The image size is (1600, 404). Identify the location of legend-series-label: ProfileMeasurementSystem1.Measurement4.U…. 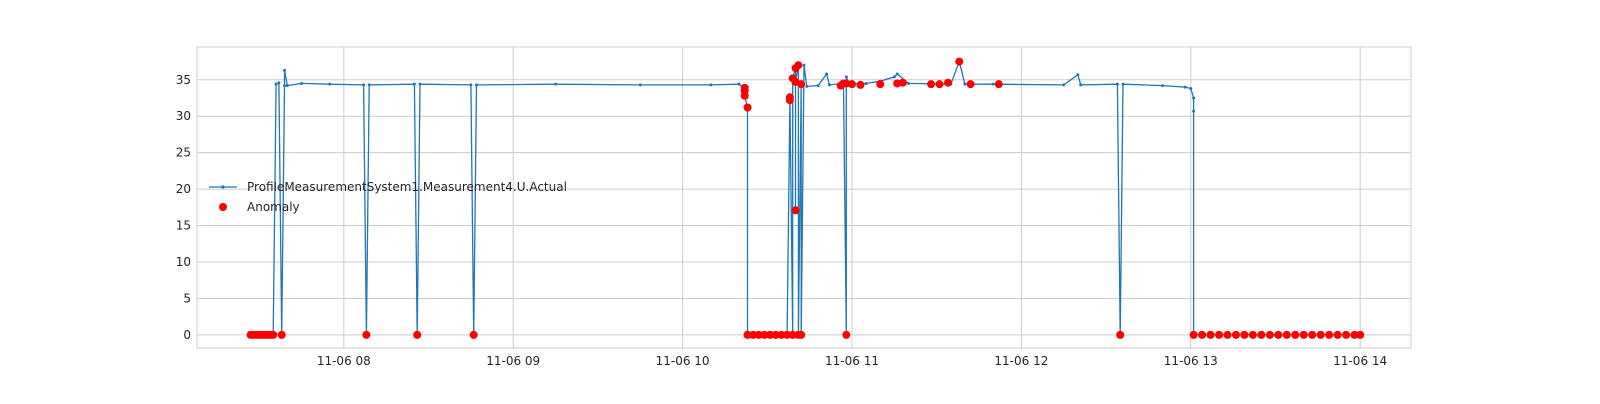
(407, 187).